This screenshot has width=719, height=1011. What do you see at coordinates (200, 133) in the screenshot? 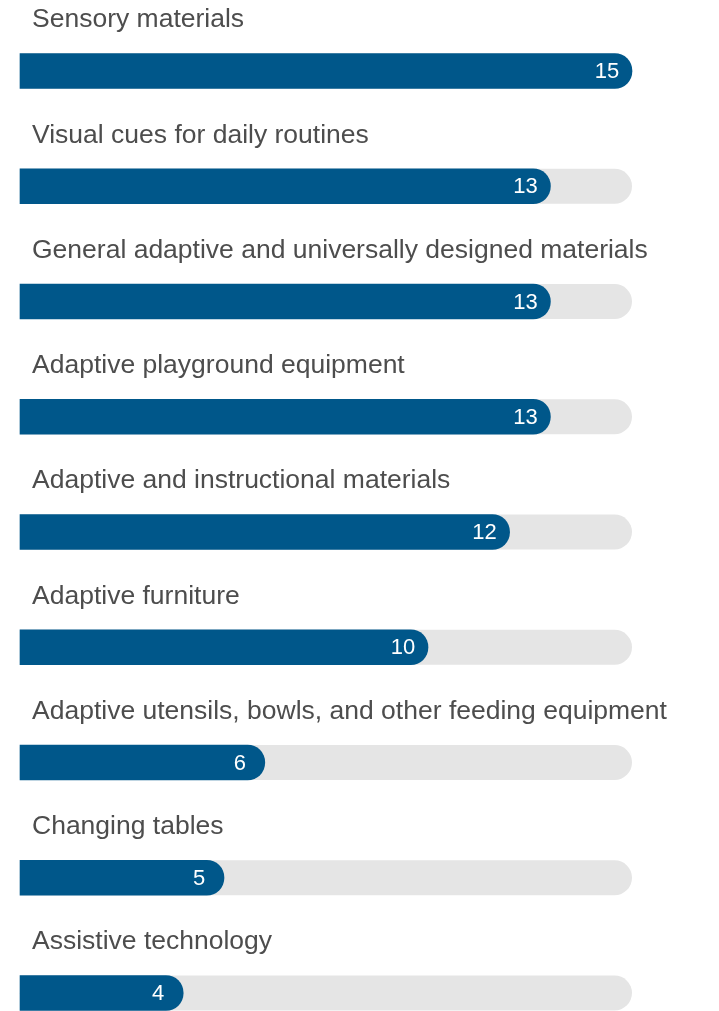
I see `y-tick-label: Visual cues for daily routines` at bounding box center [200, 133].